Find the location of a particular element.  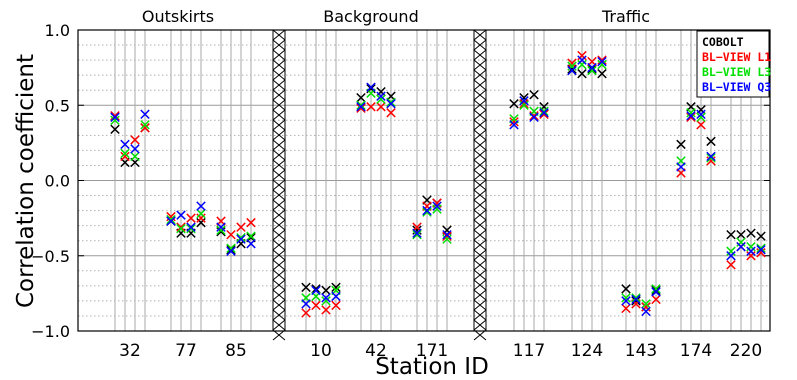

x-tick-label: 85 is located at coordinates (236, 351).